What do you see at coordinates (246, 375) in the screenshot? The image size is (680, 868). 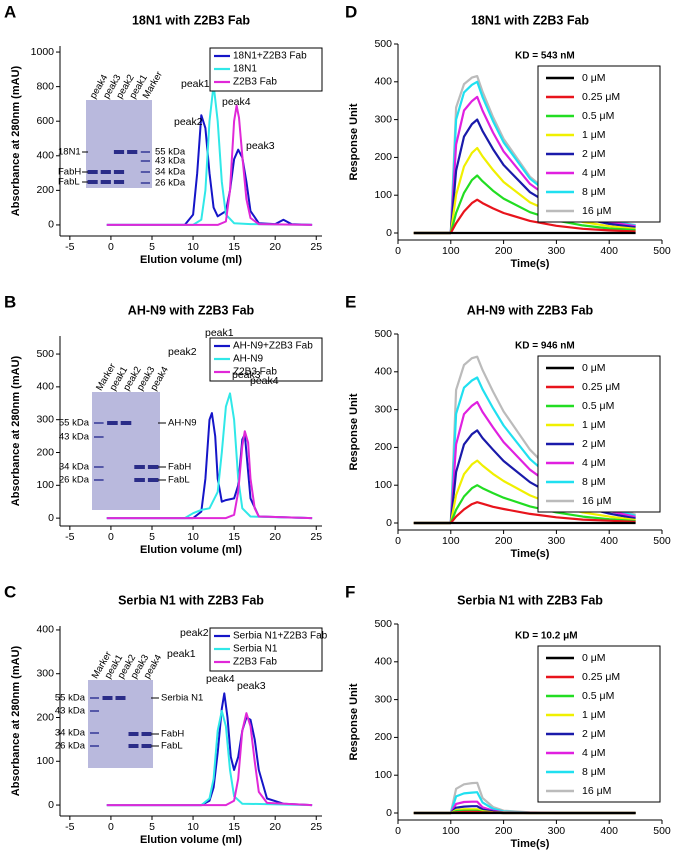 I see `peak-label: peak3` at bounding box center [246, 375].